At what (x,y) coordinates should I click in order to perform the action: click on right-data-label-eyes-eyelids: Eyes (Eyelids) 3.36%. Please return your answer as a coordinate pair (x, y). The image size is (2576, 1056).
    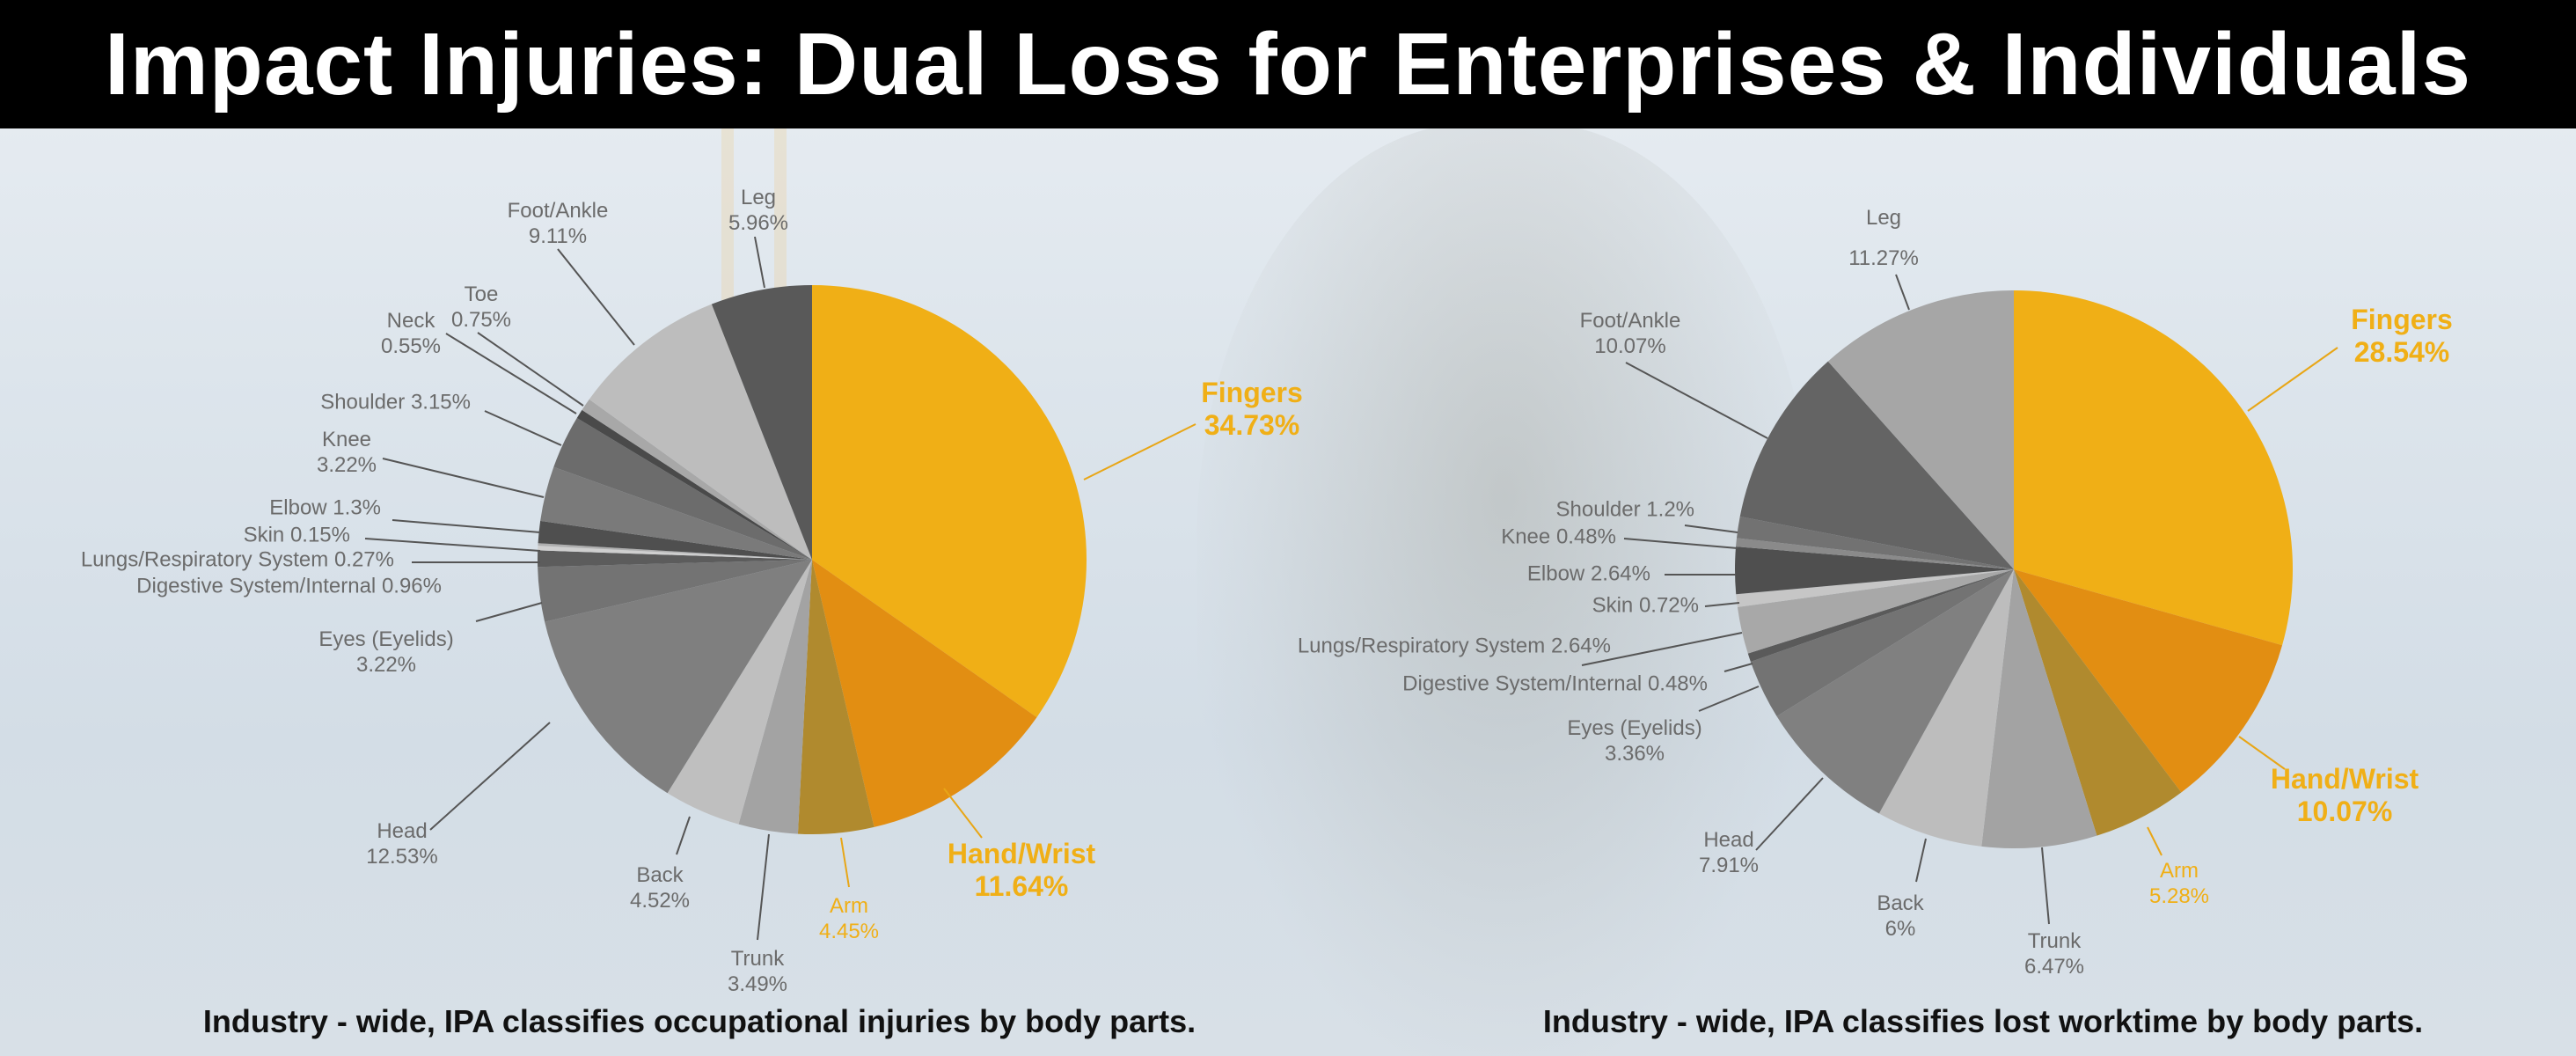
    Looking at the image, I should click on (1634, 740).